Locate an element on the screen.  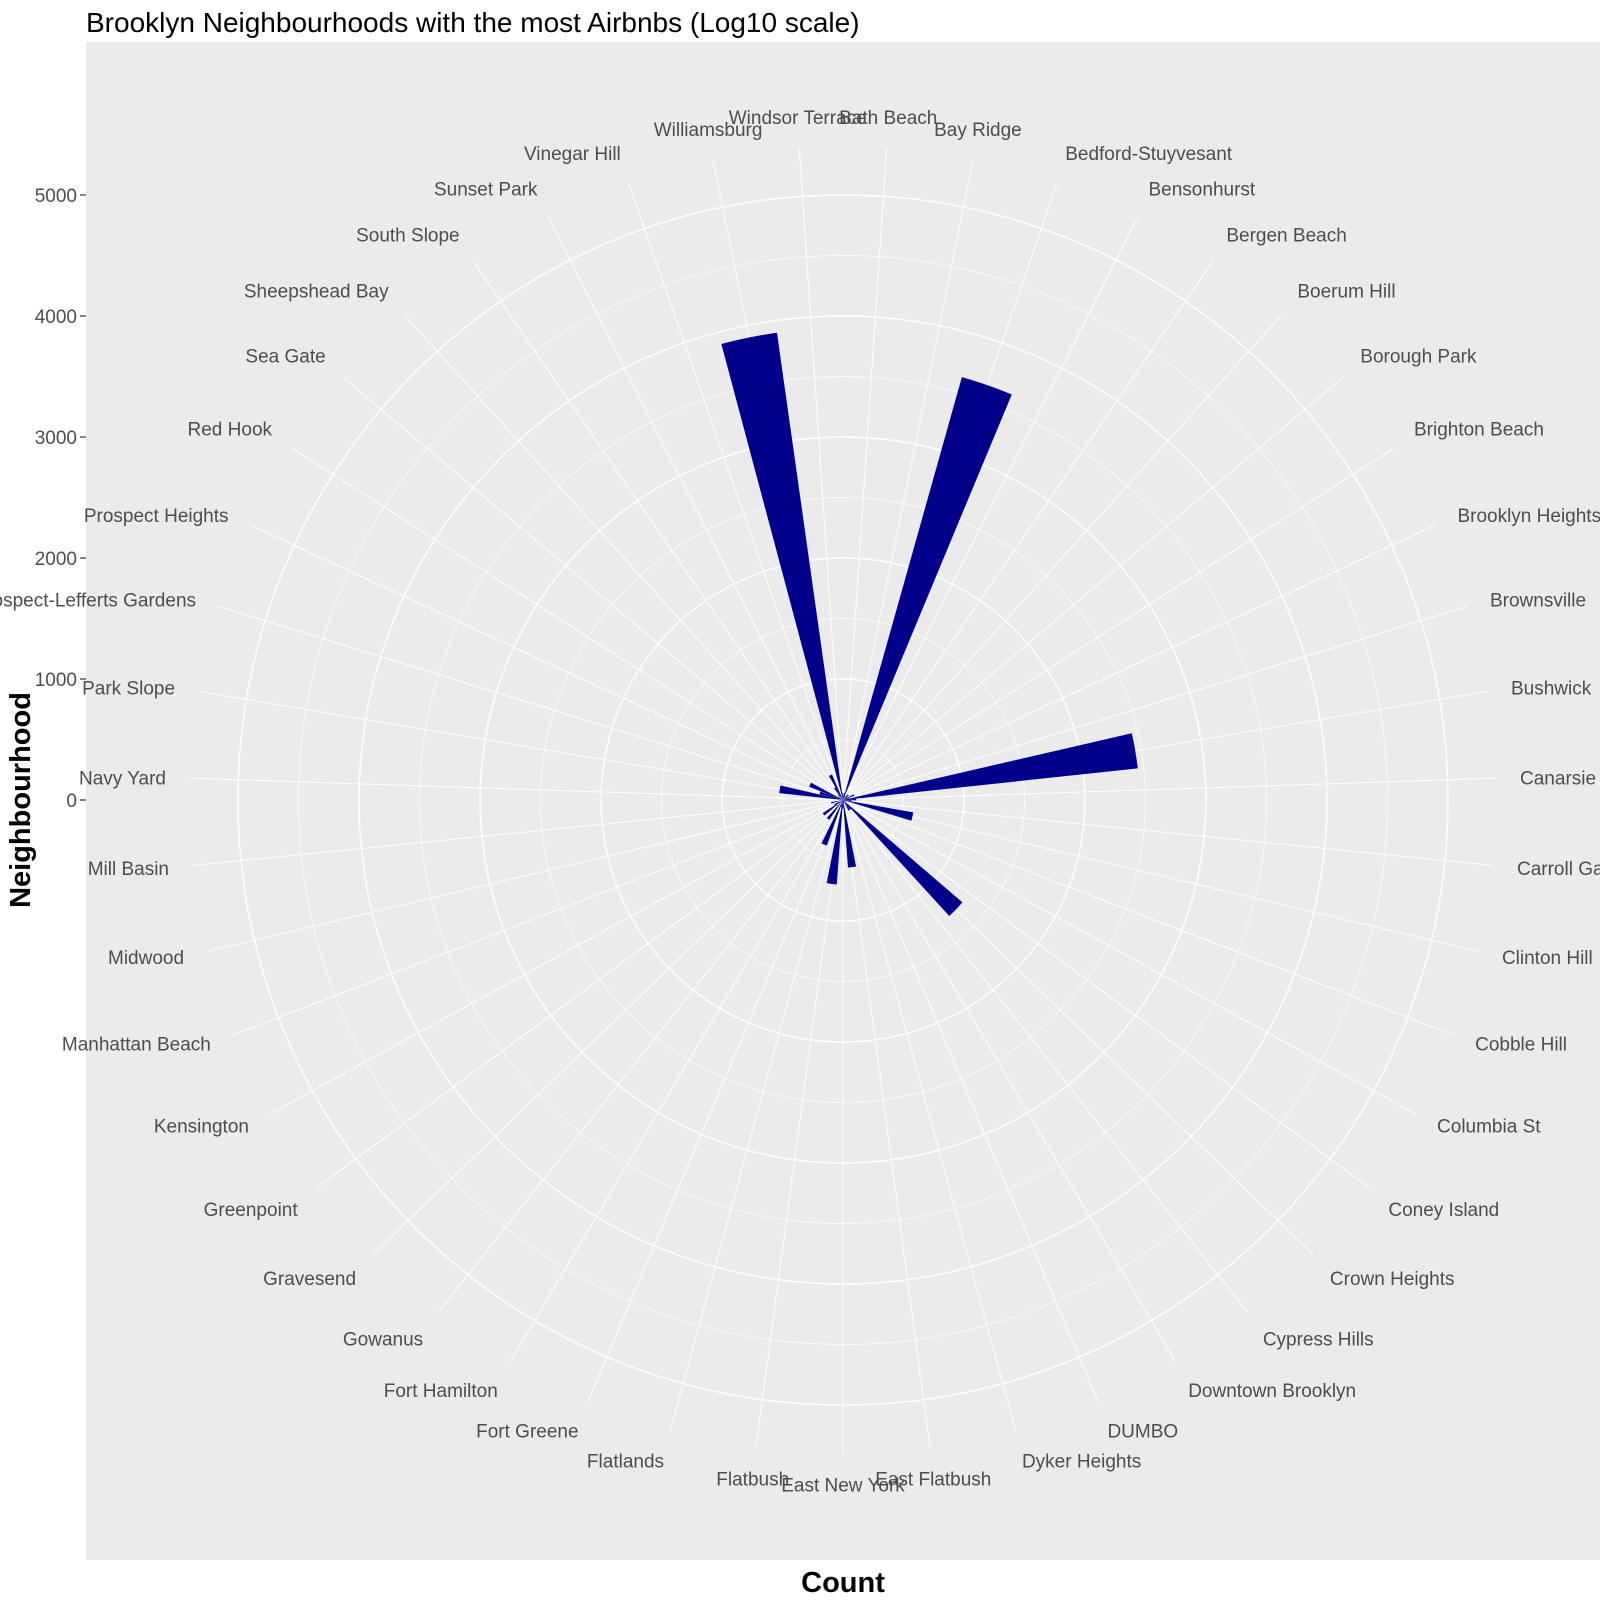
category-label-sunset-park: Sunset Park is located at coordinates (486, 189).